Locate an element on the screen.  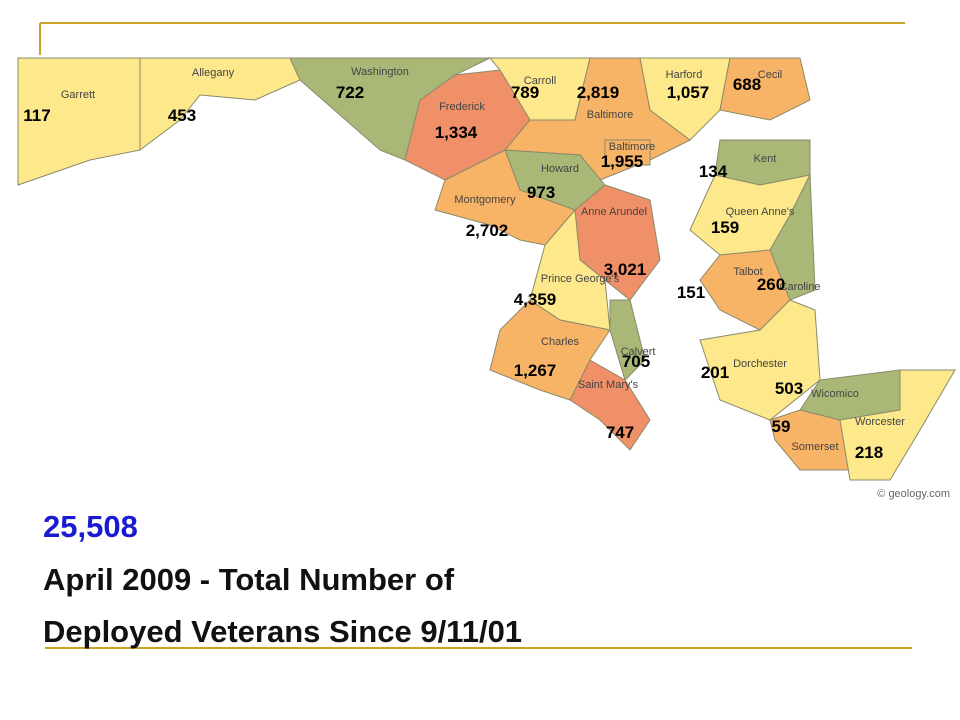
county-count: 747 is located at coordinates (620, 432).